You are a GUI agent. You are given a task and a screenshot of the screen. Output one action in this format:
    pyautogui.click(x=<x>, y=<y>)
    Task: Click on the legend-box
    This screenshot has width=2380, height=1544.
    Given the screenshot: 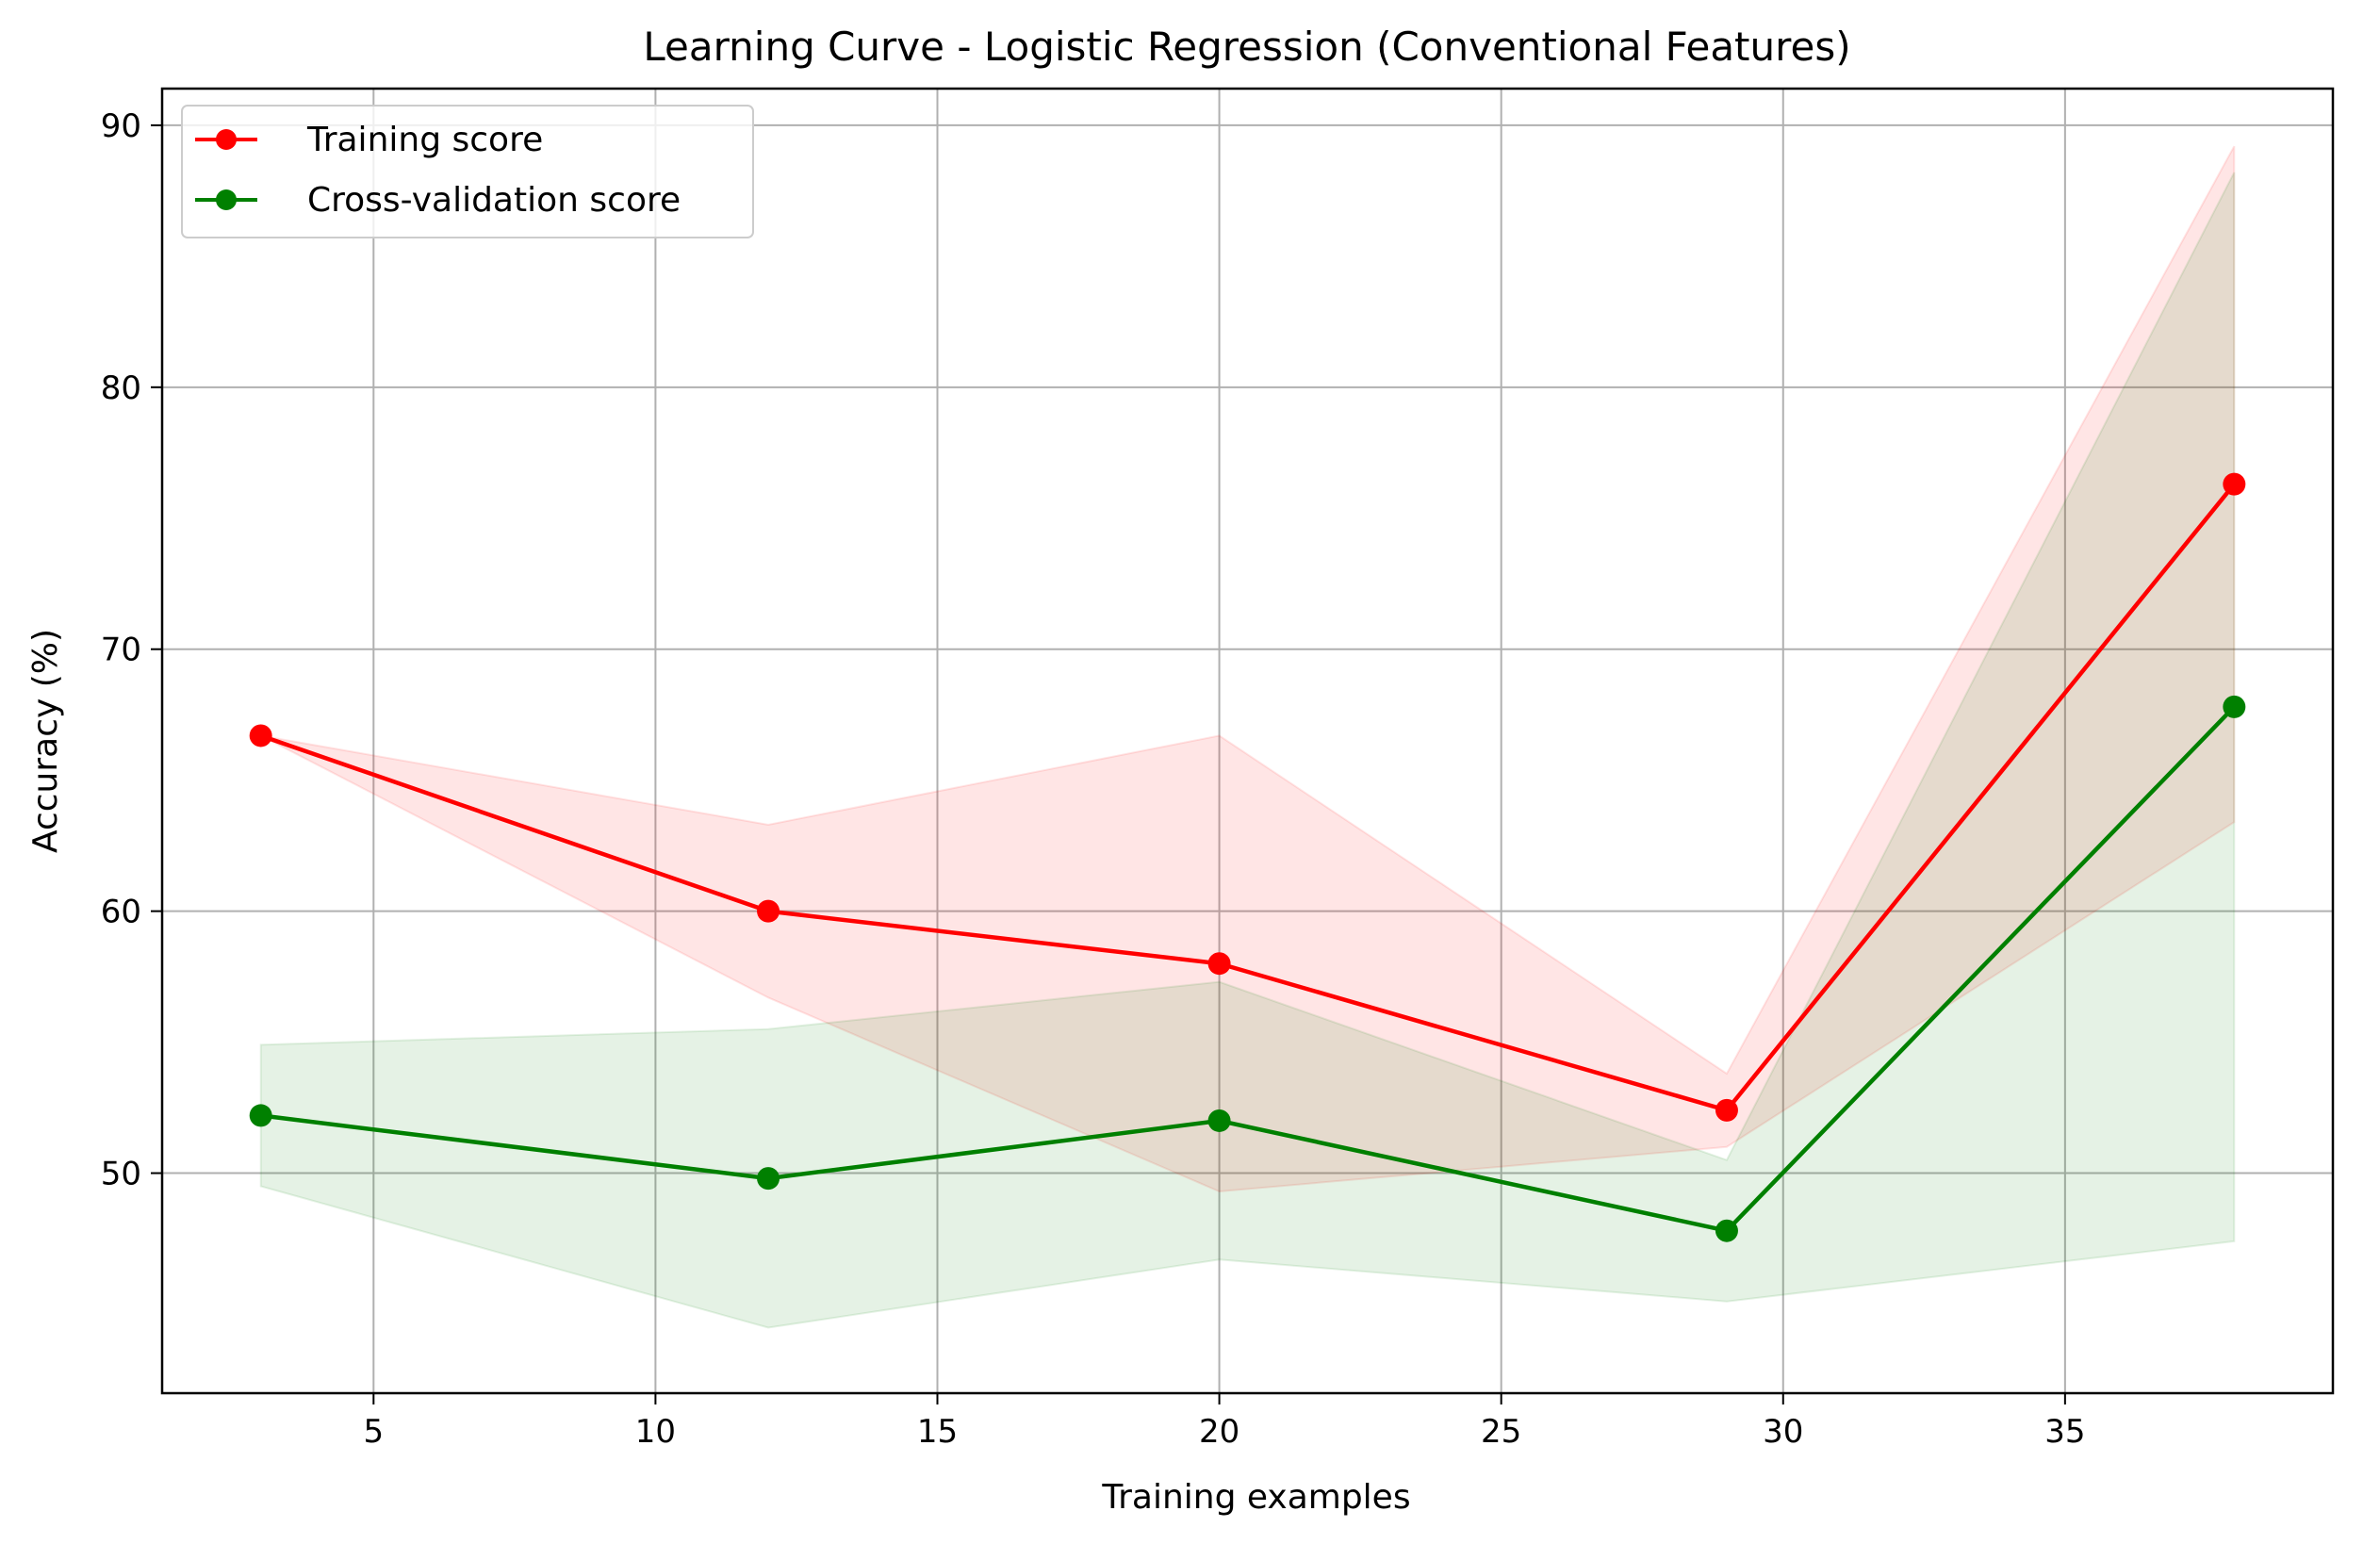 What is the action you would take?
    pyautogui.click(x=467, y=171)
    